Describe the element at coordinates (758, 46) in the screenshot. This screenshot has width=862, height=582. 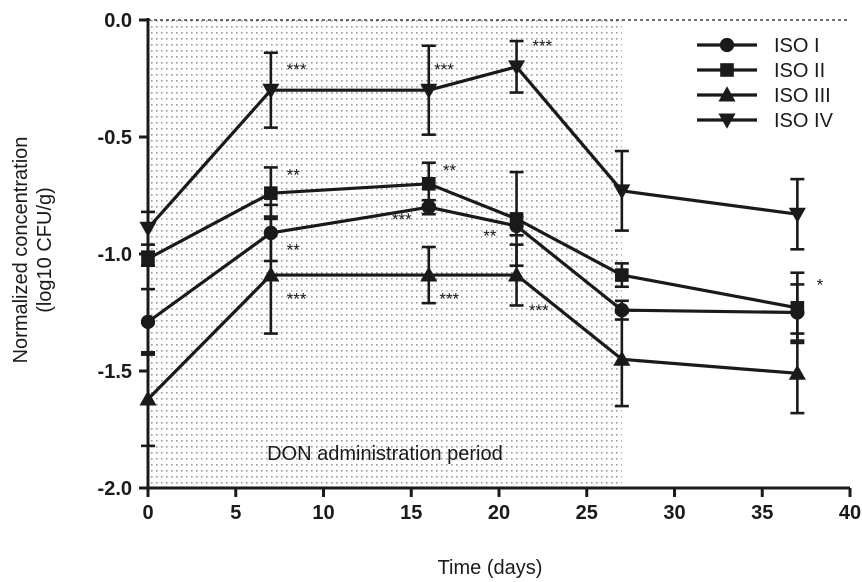
I see `legend-item-iso-i: ISO I` at that location.